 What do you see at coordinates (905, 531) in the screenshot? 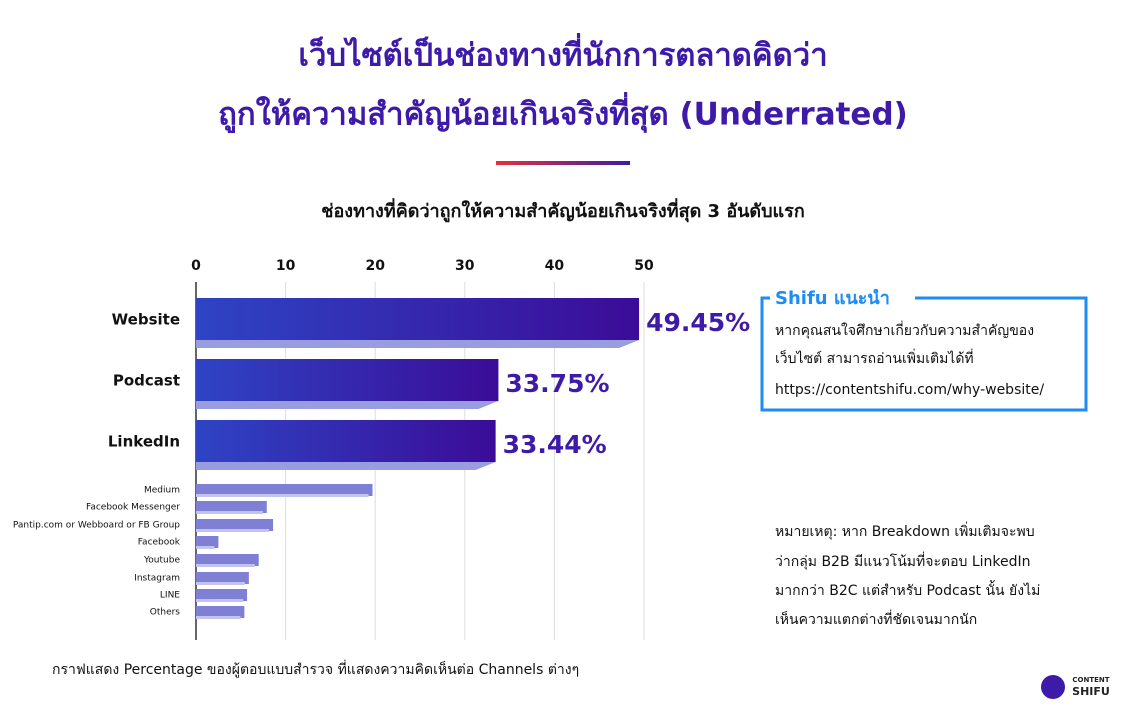
I see `note-text: หมายเหตุ: หาก Breakdown เพิ่มเติมจะพบ` at bounding box center [905, 531].